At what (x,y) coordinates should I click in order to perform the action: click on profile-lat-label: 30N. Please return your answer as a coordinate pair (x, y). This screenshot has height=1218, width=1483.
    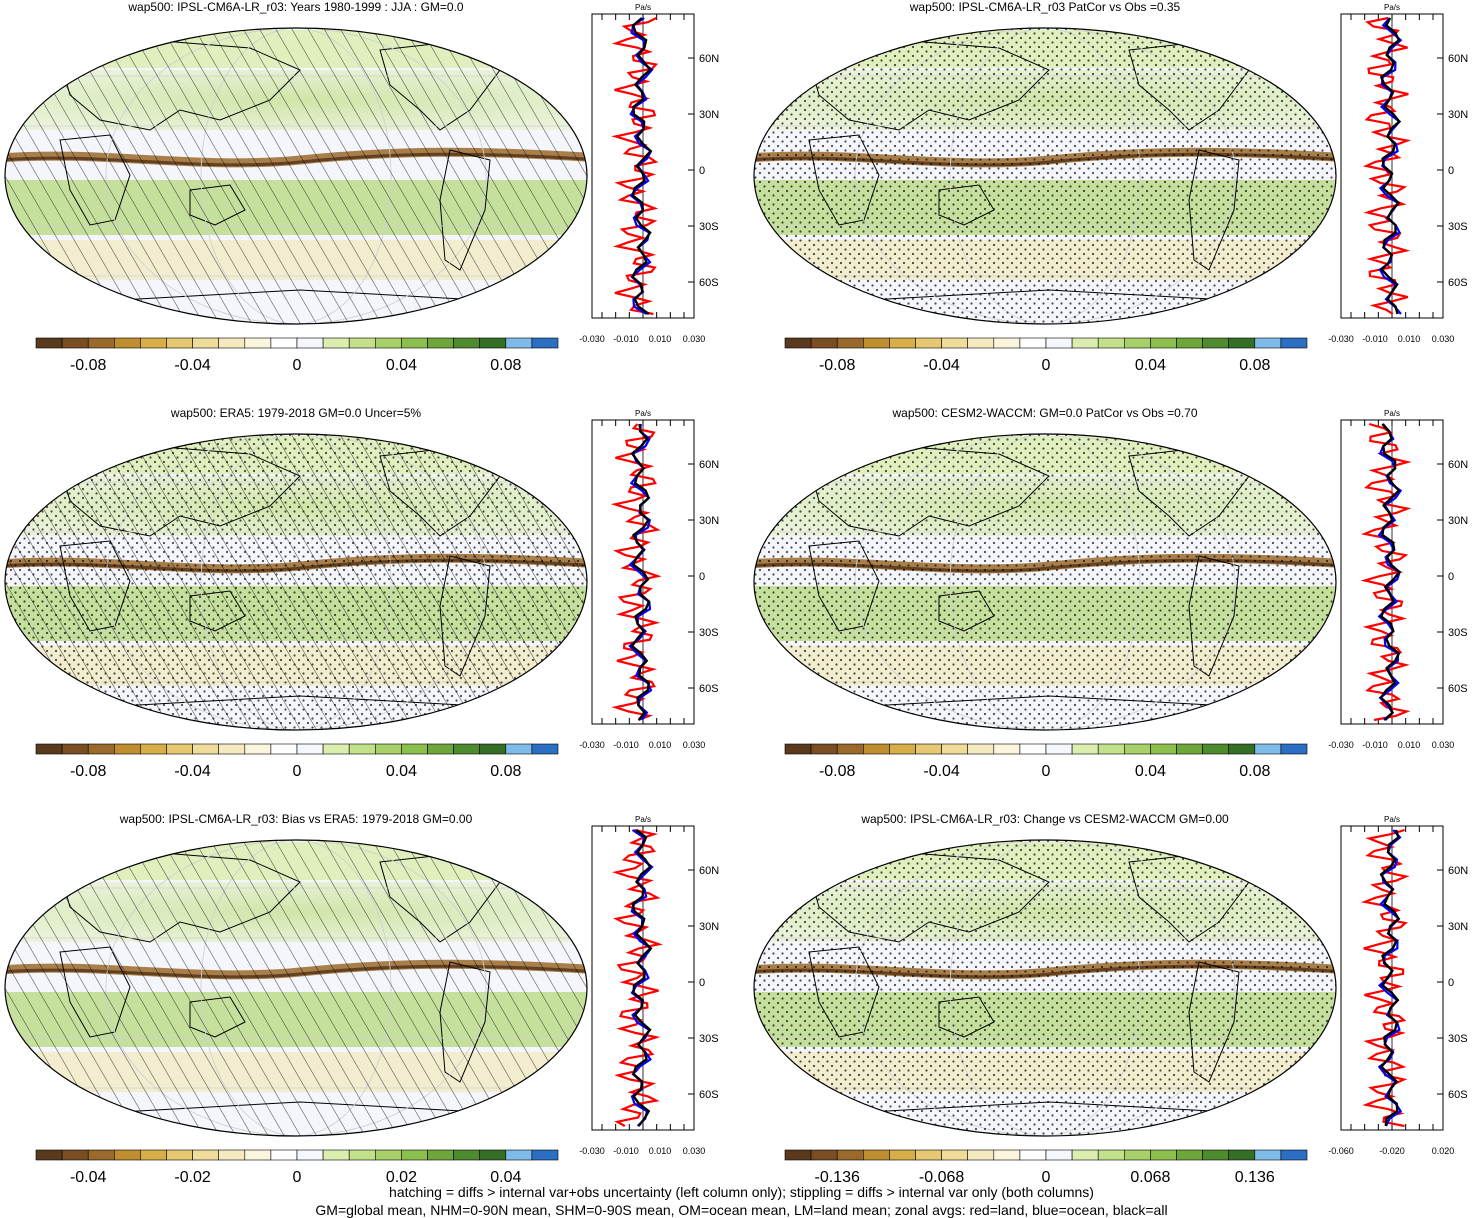
    Looking at the image, I should click on (1458, 521).